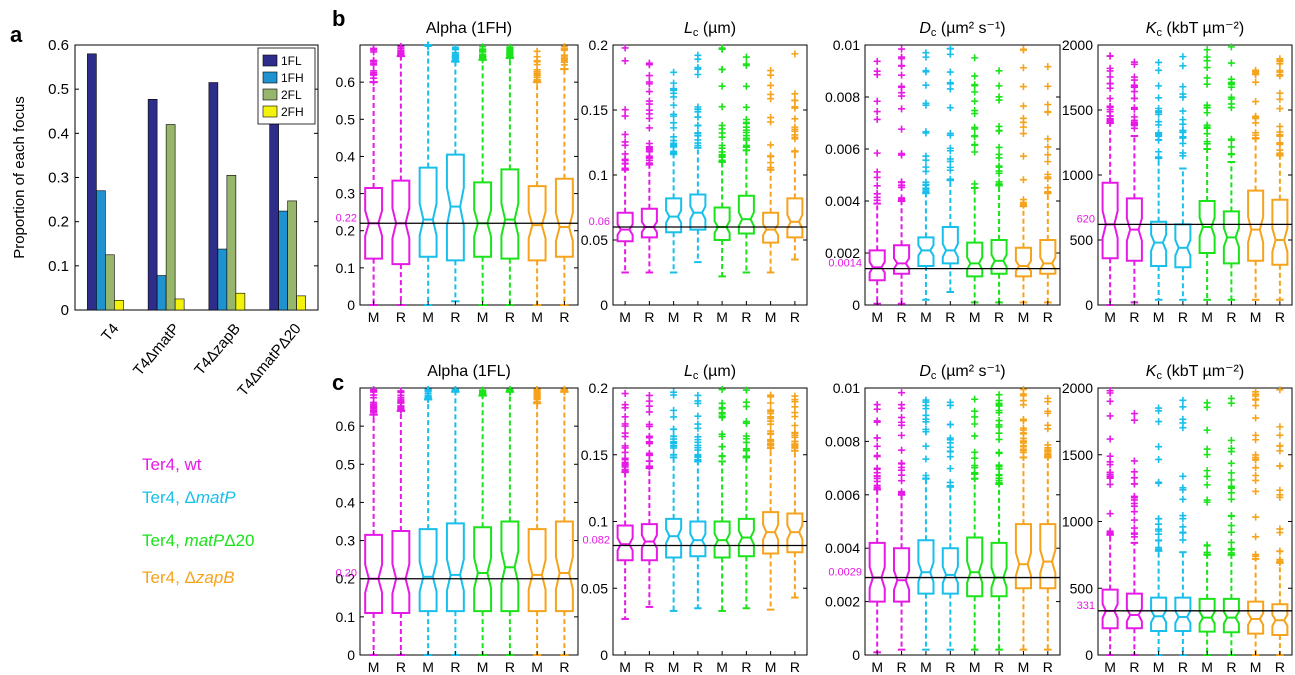  What do you see at coordinates (346, 617) in the screenshot?
I see `y-tick-label: 0.1` at bounding box center [346, 617].